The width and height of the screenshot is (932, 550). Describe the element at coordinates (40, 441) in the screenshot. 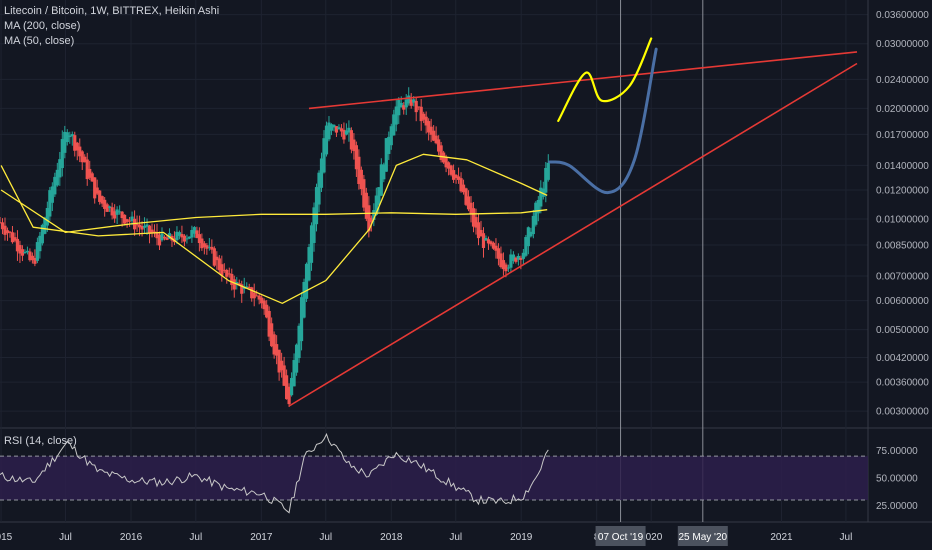

I see `rsi-legend: RSI (14, close)` at that location.